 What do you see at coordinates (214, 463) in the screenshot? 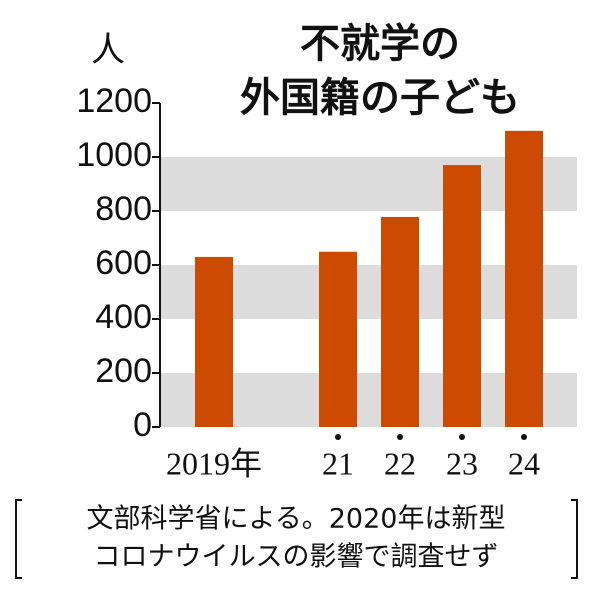
I see `x-tick-label: 2019年` at bounding box center [214, 463].